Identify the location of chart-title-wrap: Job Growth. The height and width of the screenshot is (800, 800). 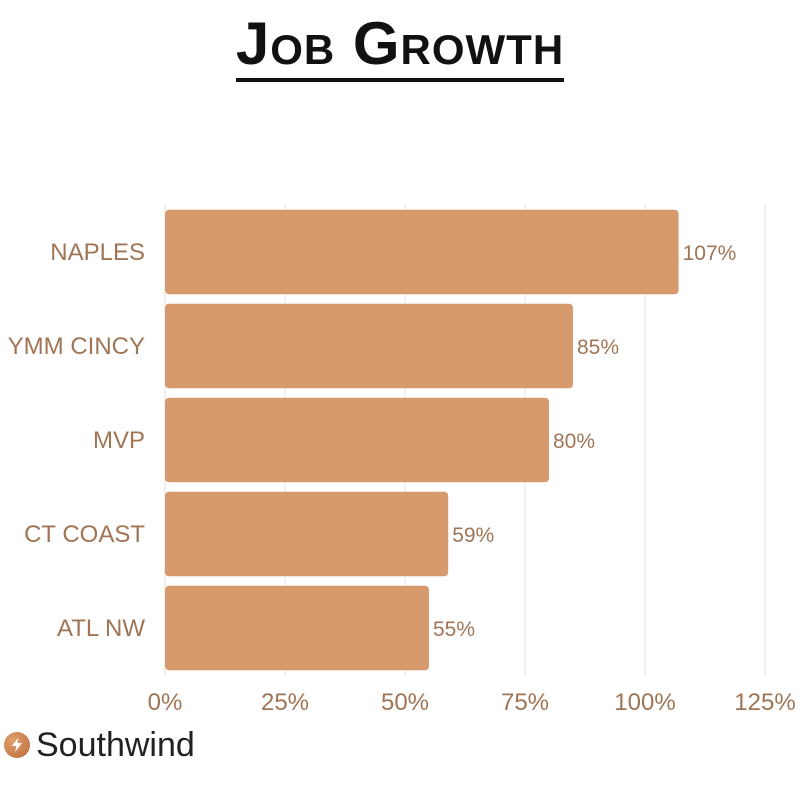
(400, 48).